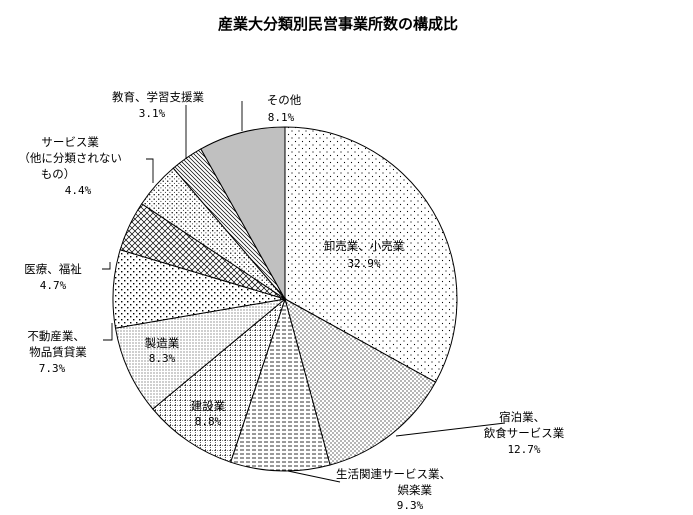 This screenshot has height=515, width=693. Describe the element at coordinates (162, 358) in the screenshot. I see `slice-value-4: 8.3%` at that location.